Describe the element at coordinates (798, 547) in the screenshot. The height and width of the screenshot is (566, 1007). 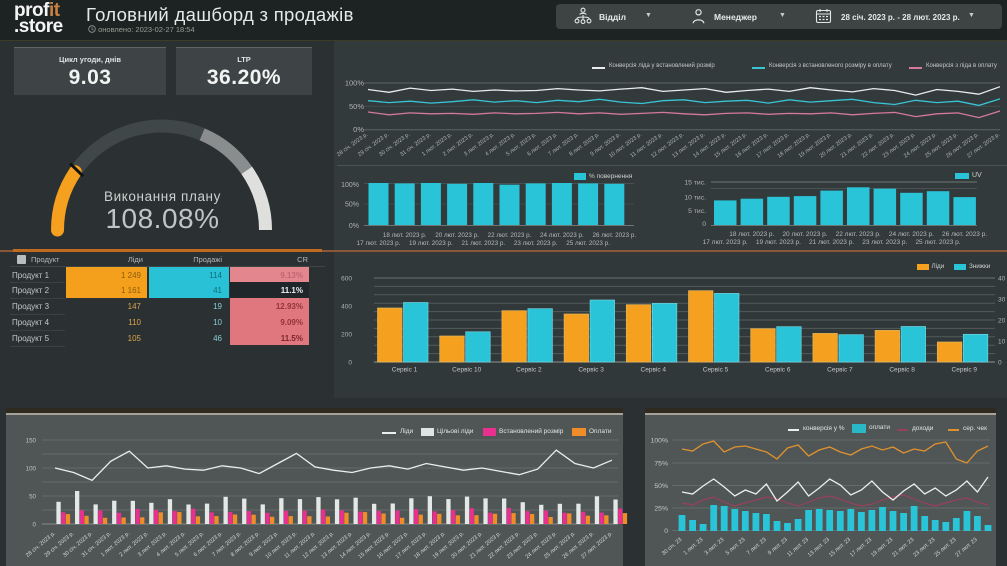
I see `svg-text: 11 лют. 23` at that location.